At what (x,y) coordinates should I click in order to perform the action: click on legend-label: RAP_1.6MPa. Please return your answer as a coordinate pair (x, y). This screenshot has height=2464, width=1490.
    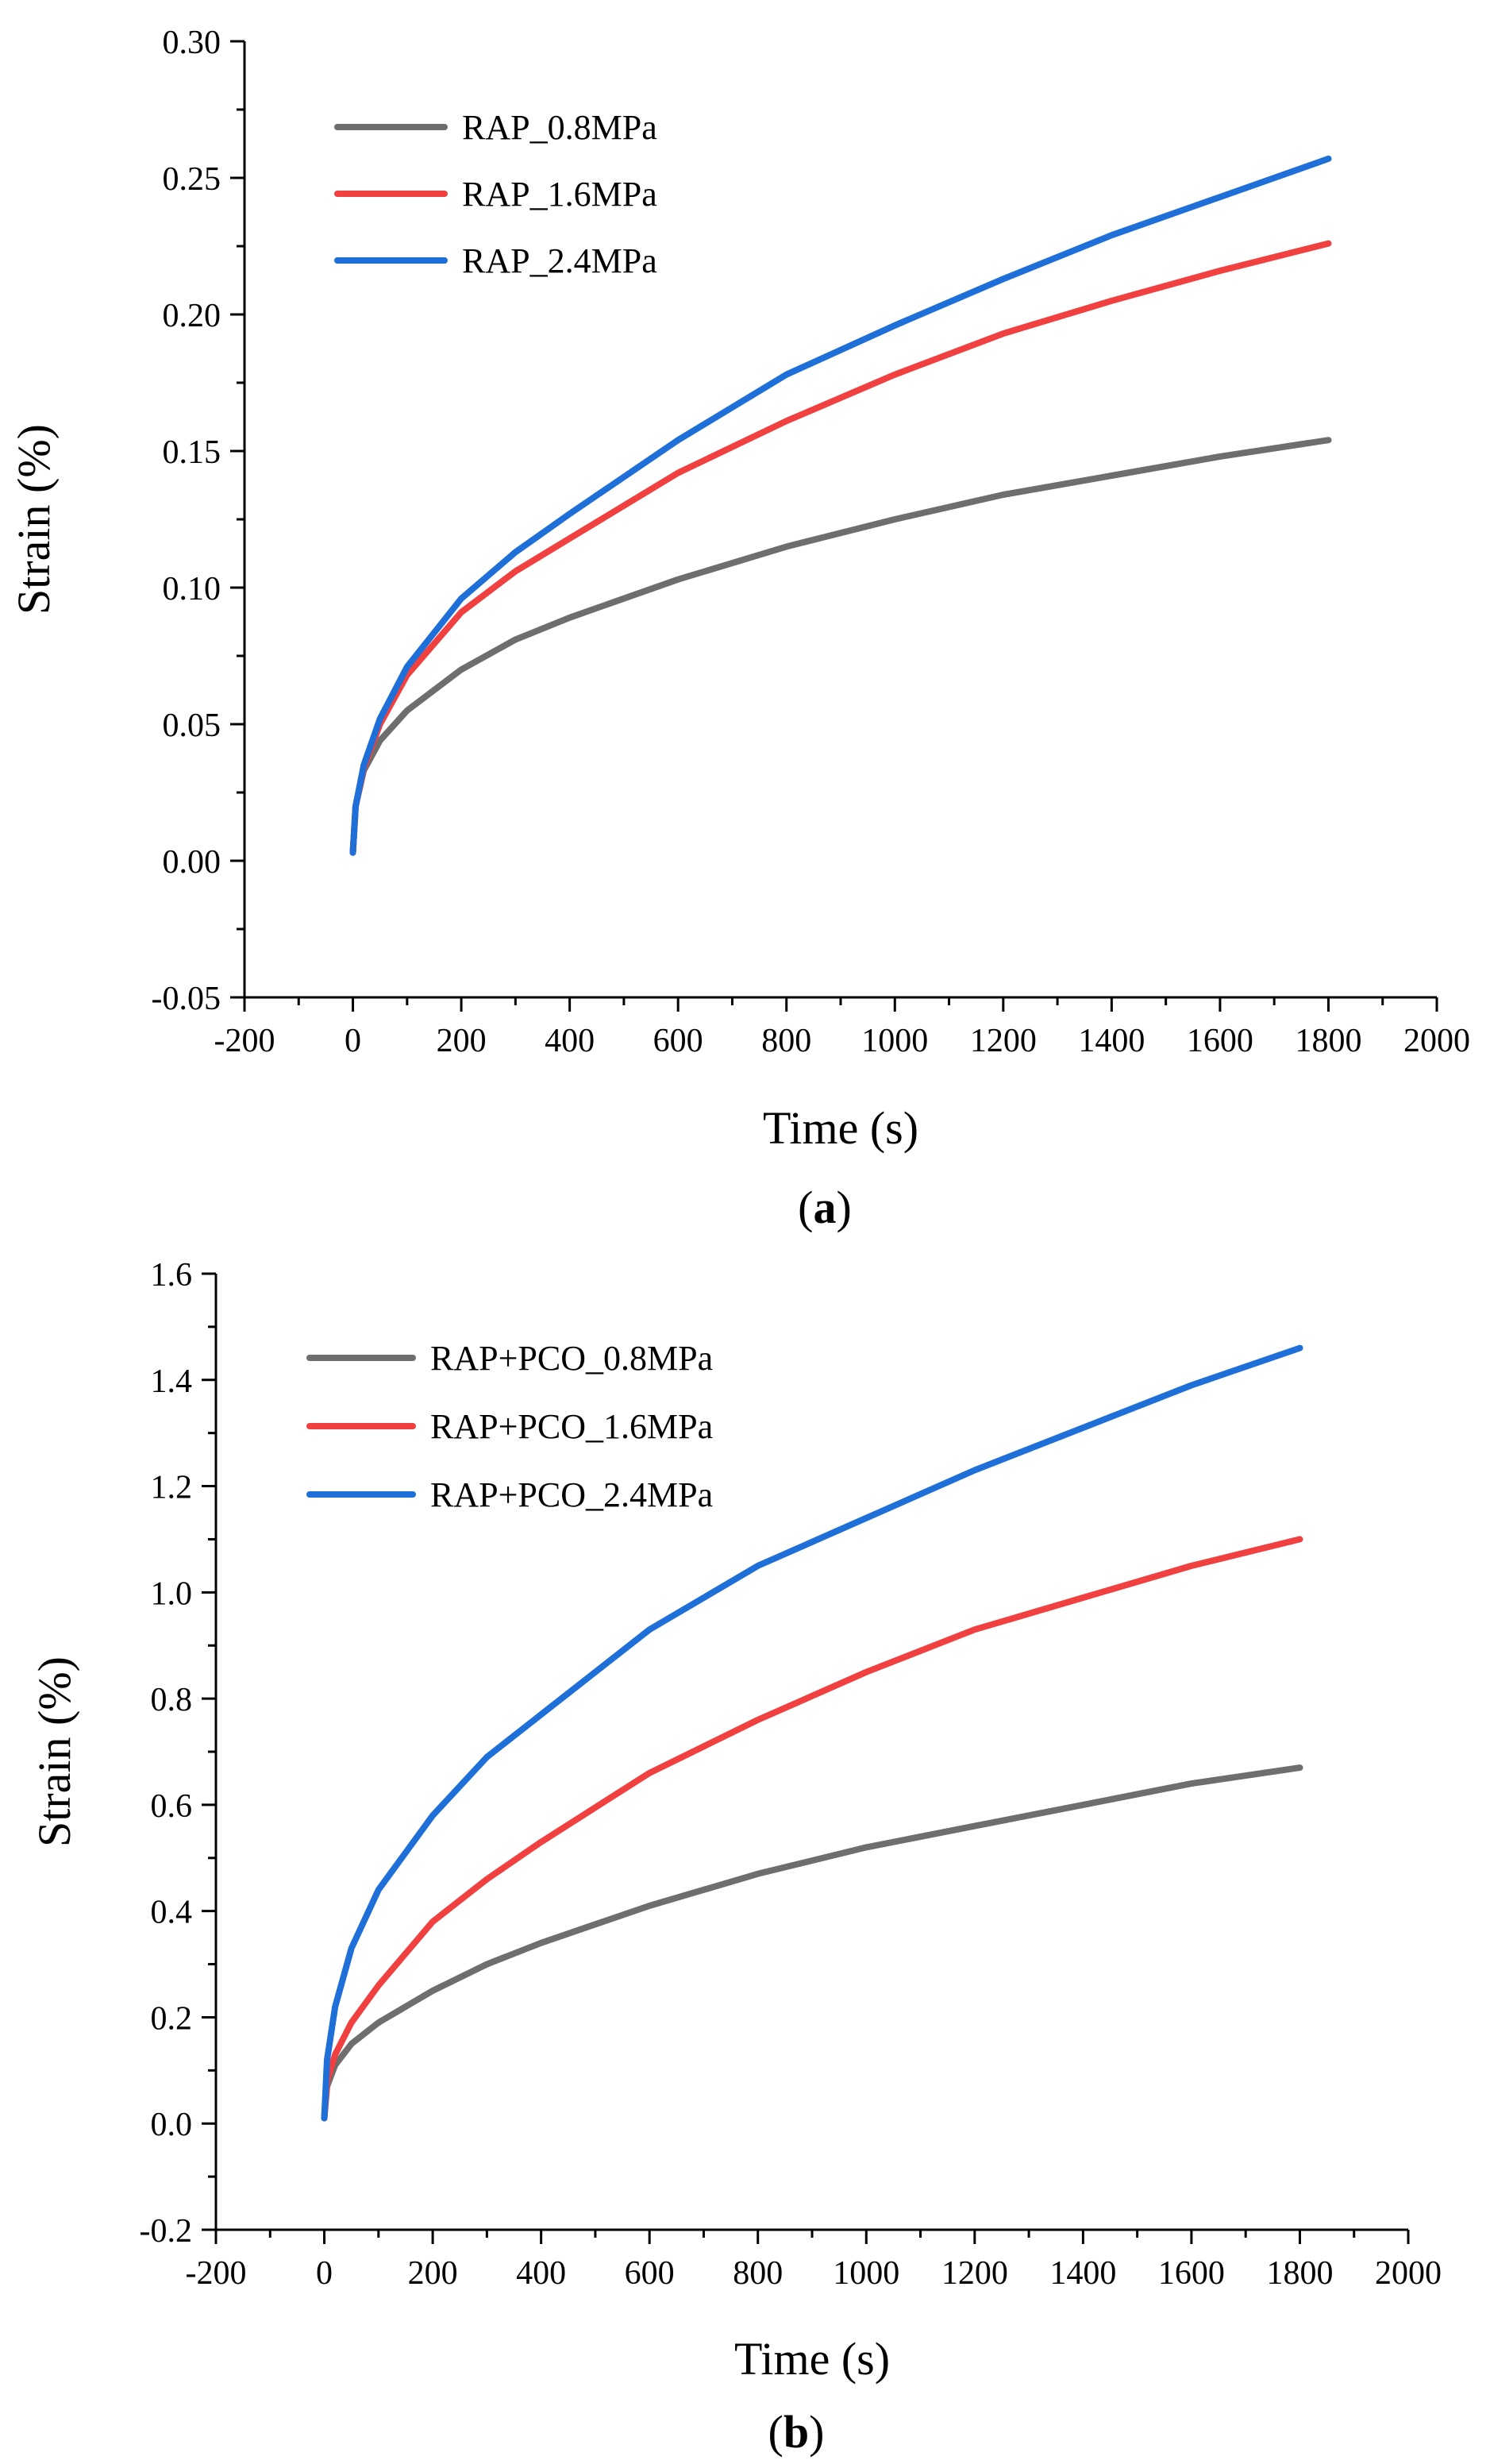
    Looking at the image, I should click on (559, 194).